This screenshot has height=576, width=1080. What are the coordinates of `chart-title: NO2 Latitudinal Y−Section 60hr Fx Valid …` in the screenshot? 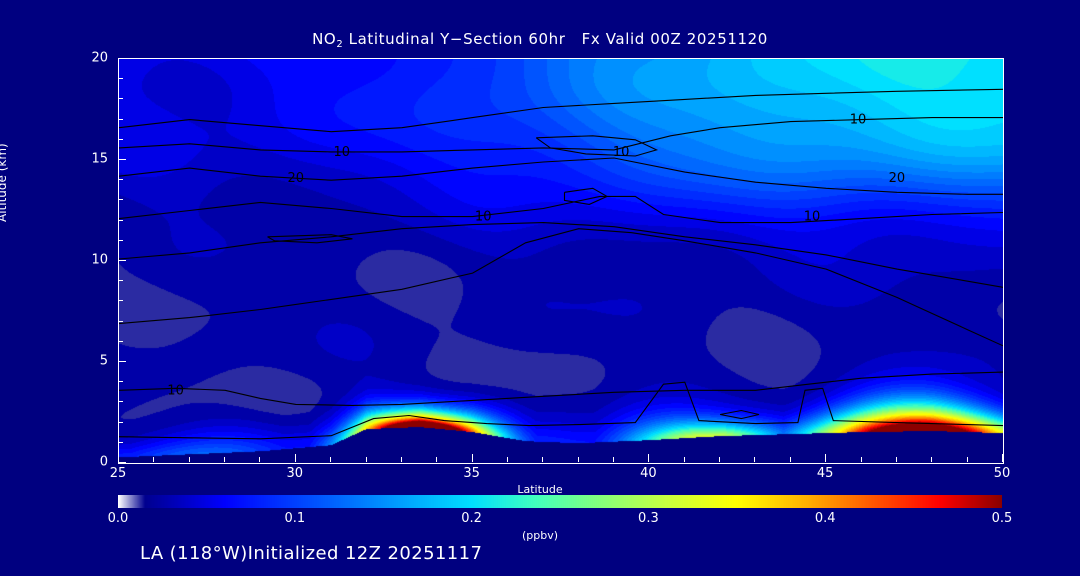 It's located at (540, 40).